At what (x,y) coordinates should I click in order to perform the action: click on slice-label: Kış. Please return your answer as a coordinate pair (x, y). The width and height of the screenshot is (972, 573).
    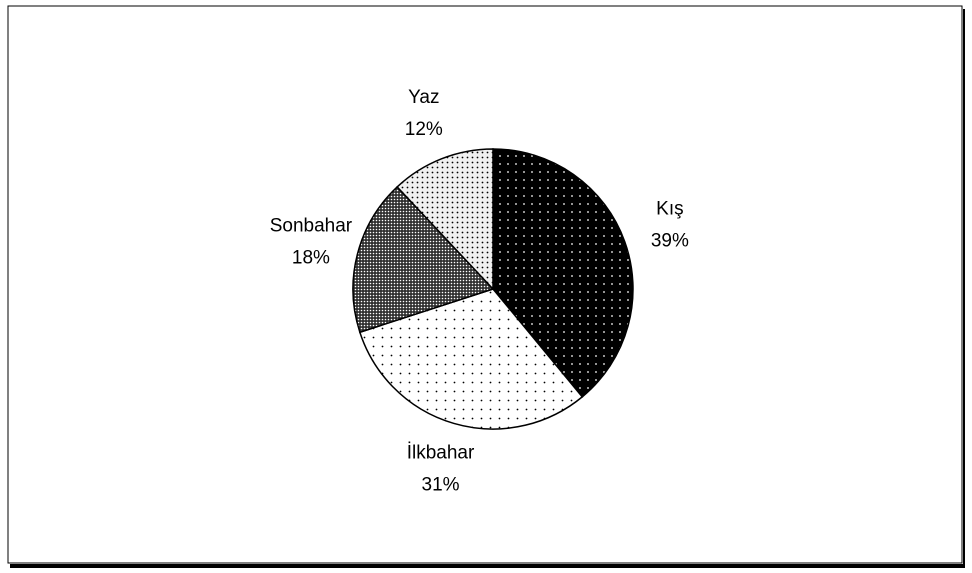
    Looking at the image, I should click on (669, 208).